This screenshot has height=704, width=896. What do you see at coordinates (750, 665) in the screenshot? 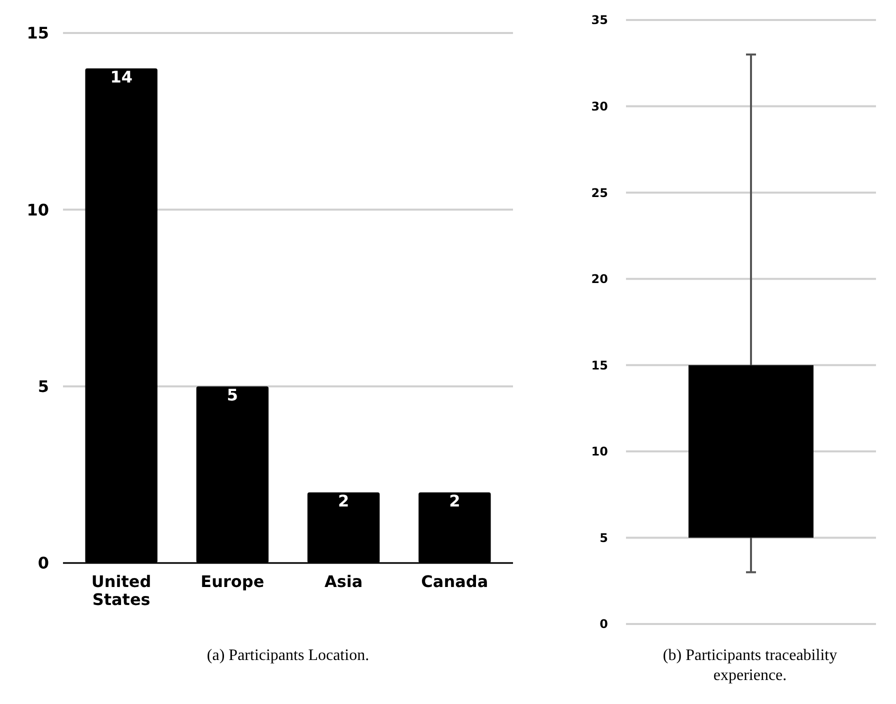
I see `text: (b) Participants traceability experience.` at bounding box center [750, 665].